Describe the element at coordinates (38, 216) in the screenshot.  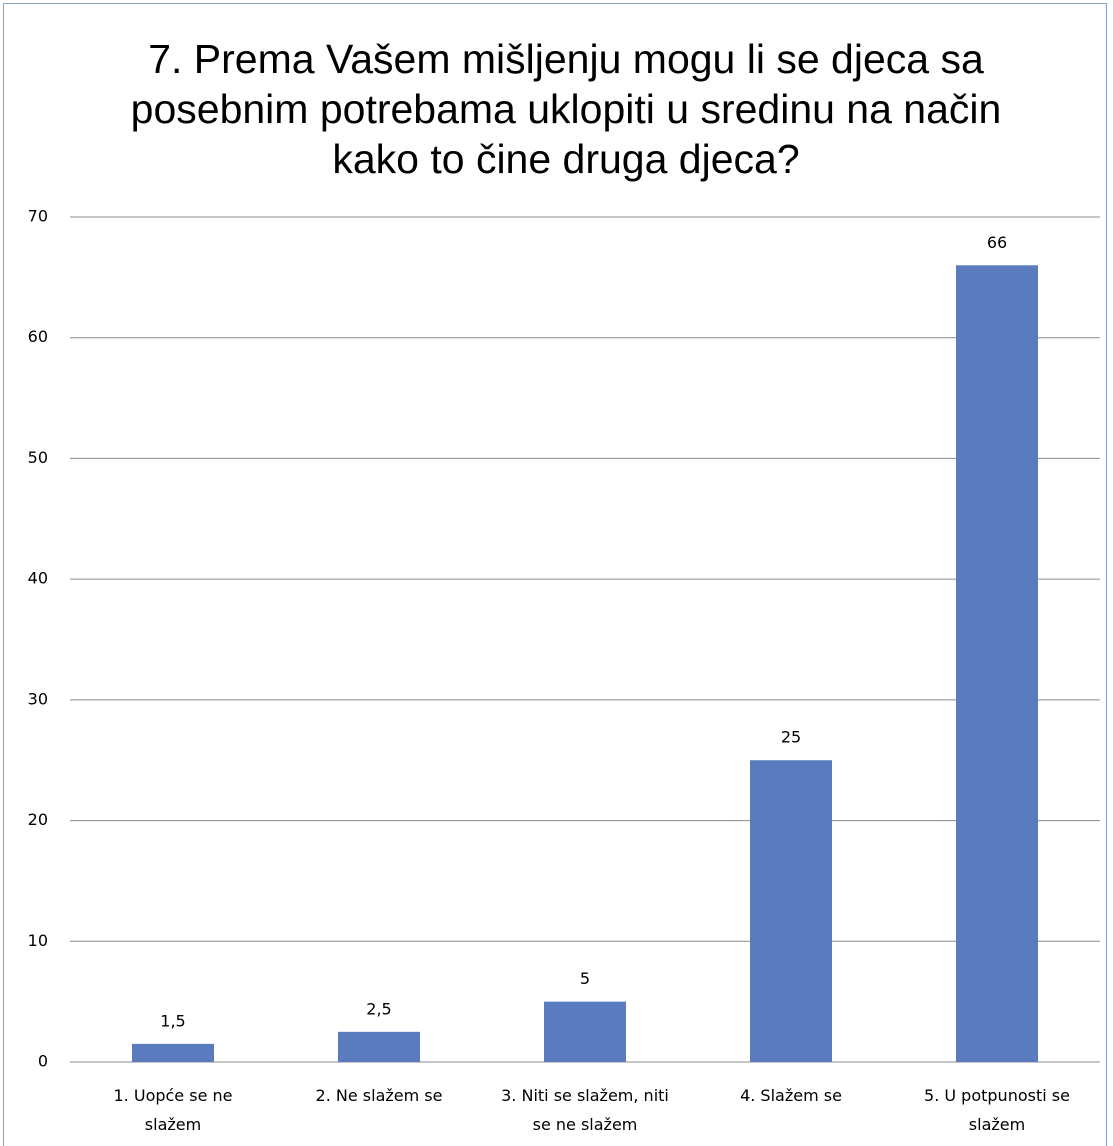
I see `y-tick-label: 70` at that location.